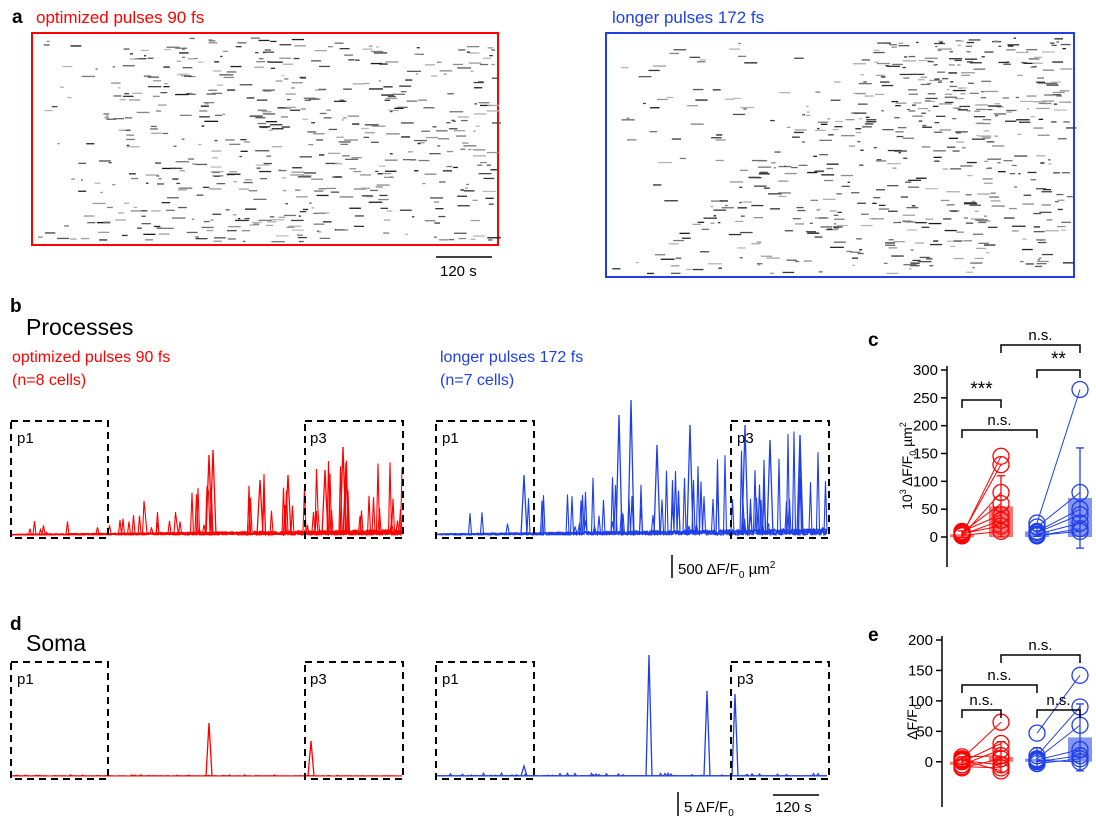 Image resolution: width=1096 pixels, height=825 pixels. I want to click on y-tick-label: 150, so click(920, 670).